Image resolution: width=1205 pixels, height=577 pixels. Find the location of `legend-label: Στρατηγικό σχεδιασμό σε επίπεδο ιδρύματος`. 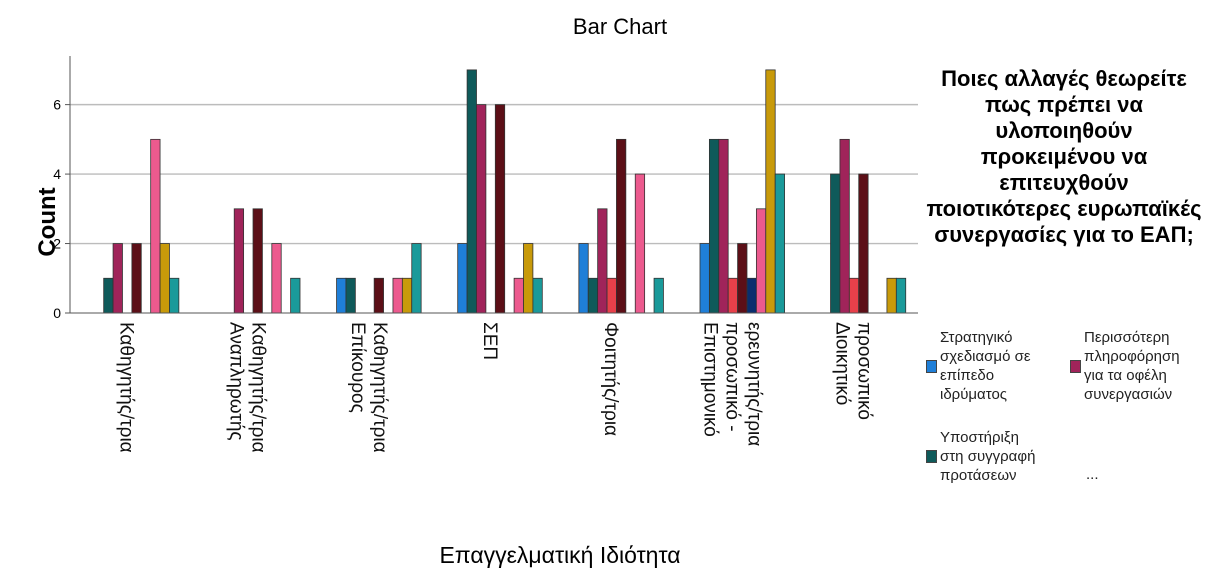

legend-label: Στρατηγικό σχεδιασμό σε επίπεδο ιδρύματος is located at coordinates (985, 366).